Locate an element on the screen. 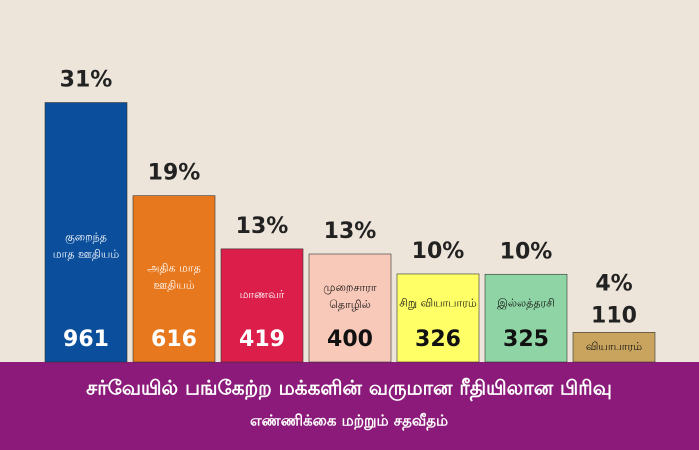 This screenshot has height=450, width=699. category-label: மாத ஊதியம் is located at coordinates (86, 254).